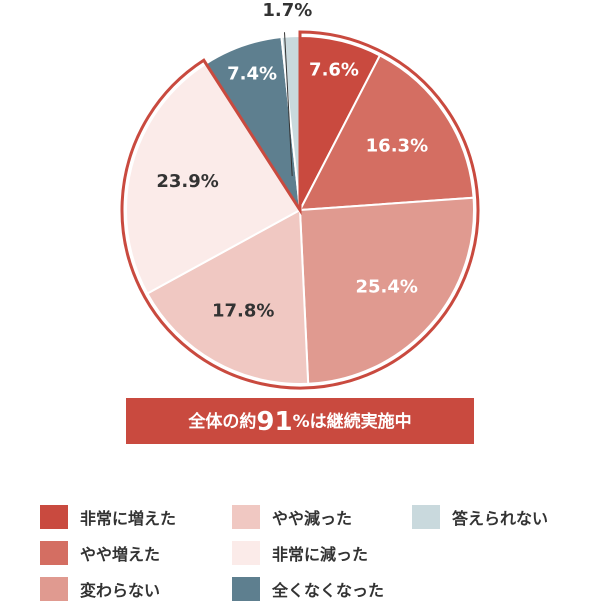  Describe the element at coordinates (120, 589) in the screenshot. I see `legend-label: 変わらない` at that location.